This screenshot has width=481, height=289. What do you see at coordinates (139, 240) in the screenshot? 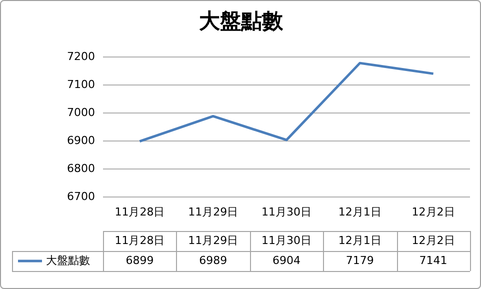
I see `category-label: 11月28日` at bounding box center [139, 240].